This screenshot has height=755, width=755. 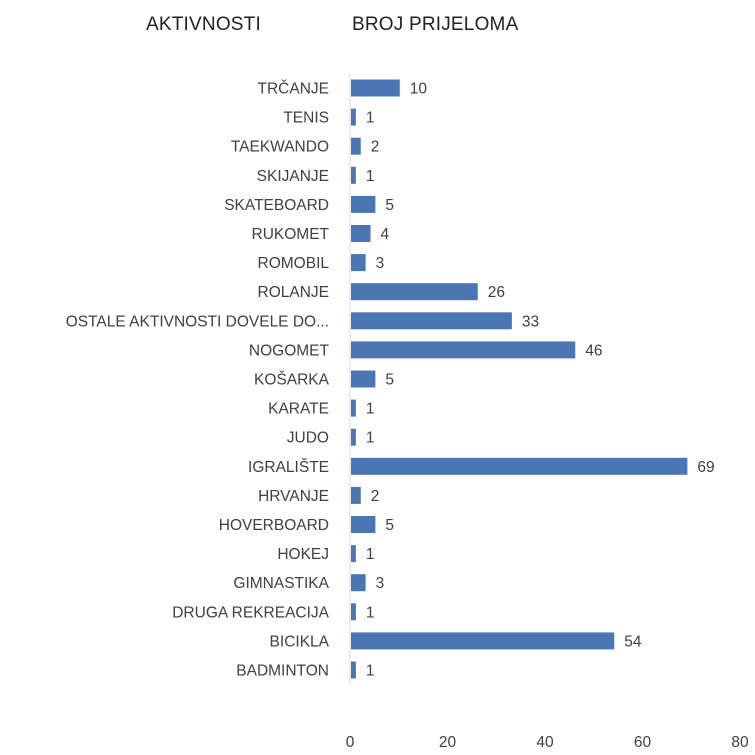 What do you see at coordinates (281, 583) in the screenshot?
I see `category-label: GIMNASTIKA` at bounding box center [281, 583].